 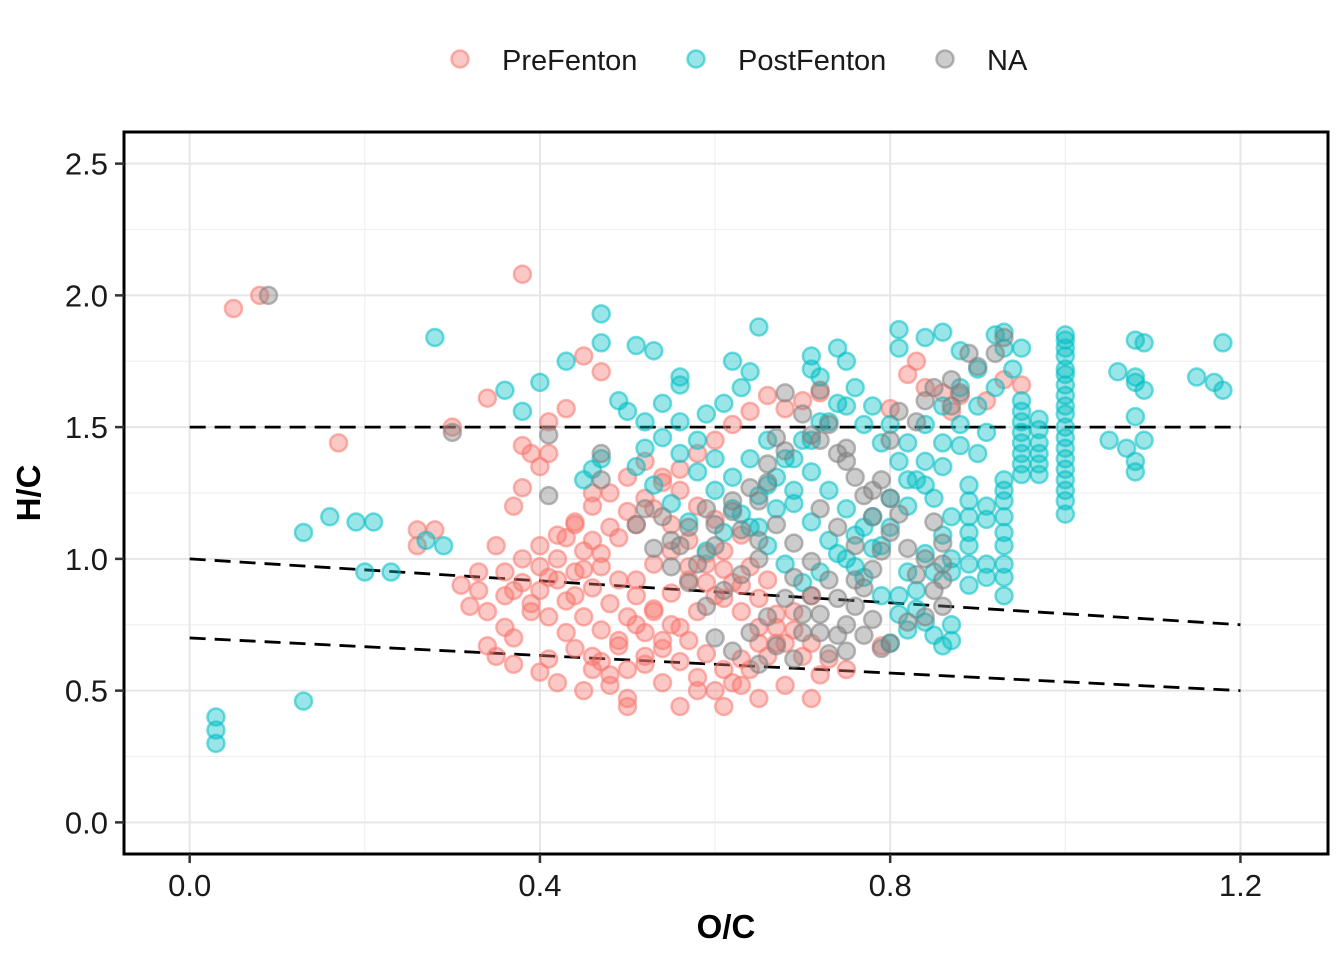 I want to click on legend-key, so click(x=945, y=59).